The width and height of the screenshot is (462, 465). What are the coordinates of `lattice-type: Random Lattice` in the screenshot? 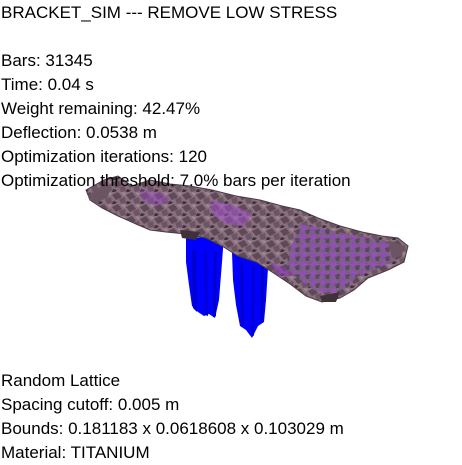 It's located at (61, 380).